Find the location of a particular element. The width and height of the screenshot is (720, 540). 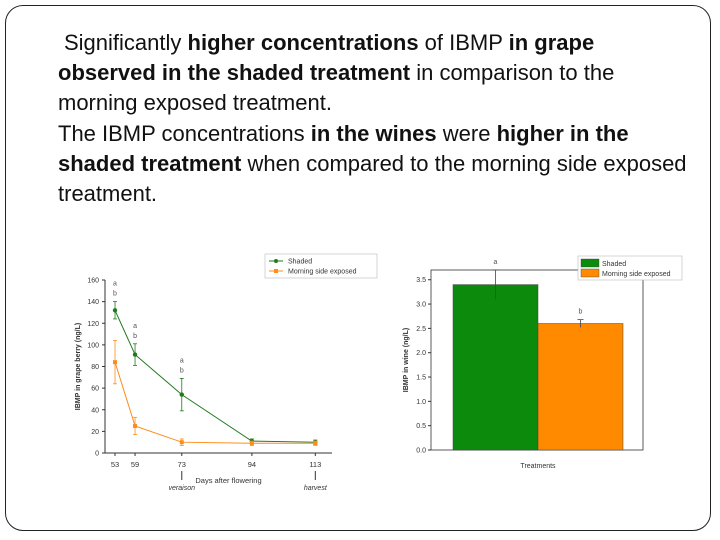

x-tick-label: 73 is located at coordinates (182, 464).